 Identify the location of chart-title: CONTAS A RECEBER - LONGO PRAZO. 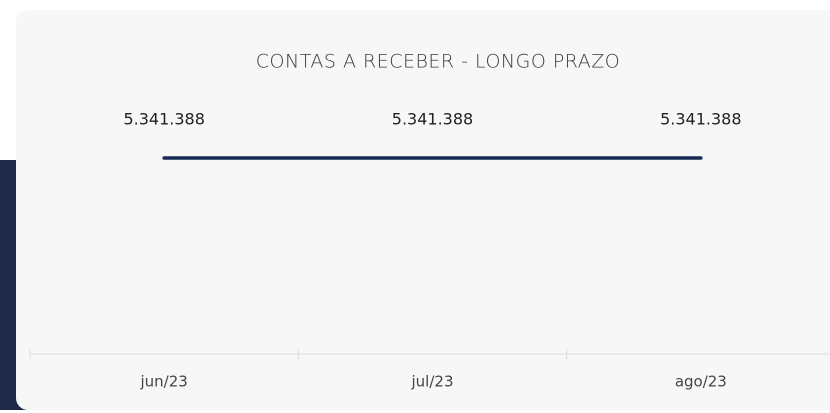
(438, 62).